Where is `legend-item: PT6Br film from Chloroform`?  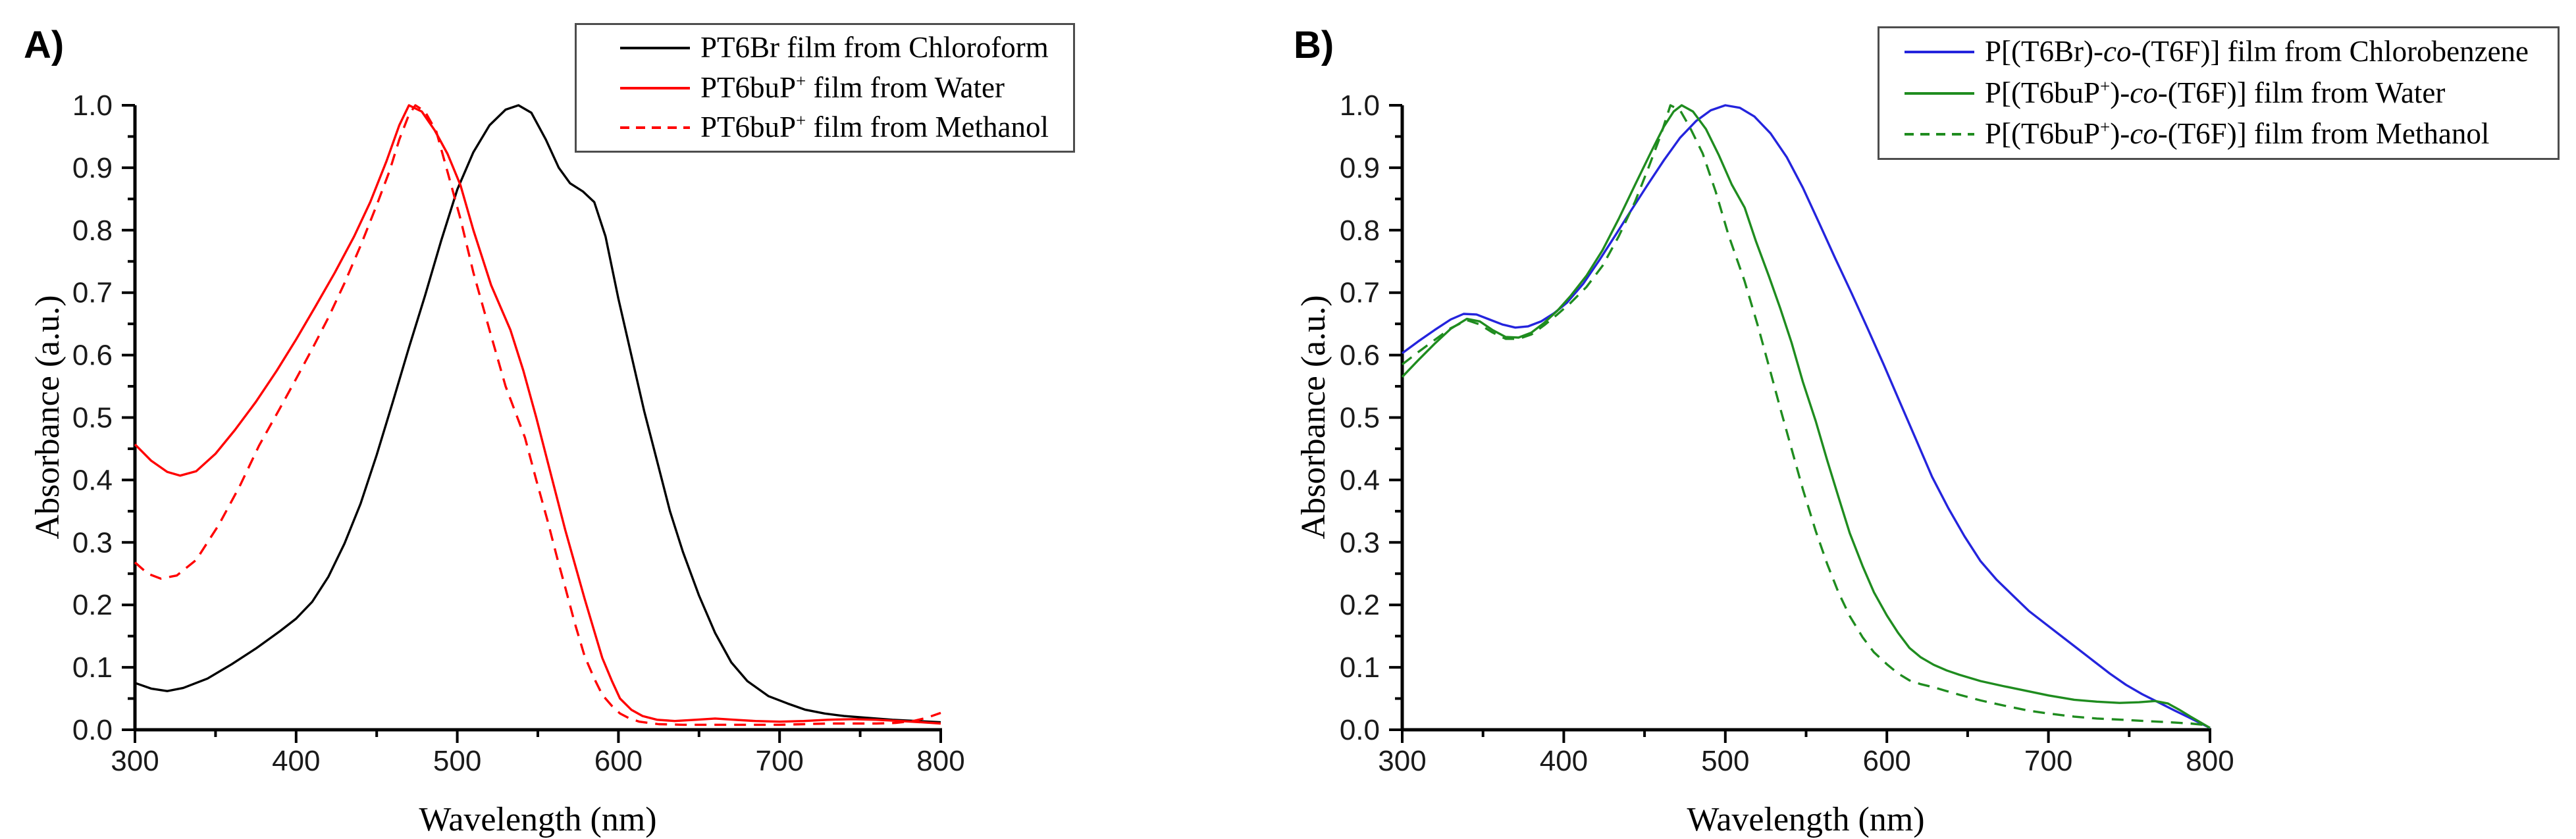
legend-item: PT6Br film from Chloroform is located at coordinates (825, 48).